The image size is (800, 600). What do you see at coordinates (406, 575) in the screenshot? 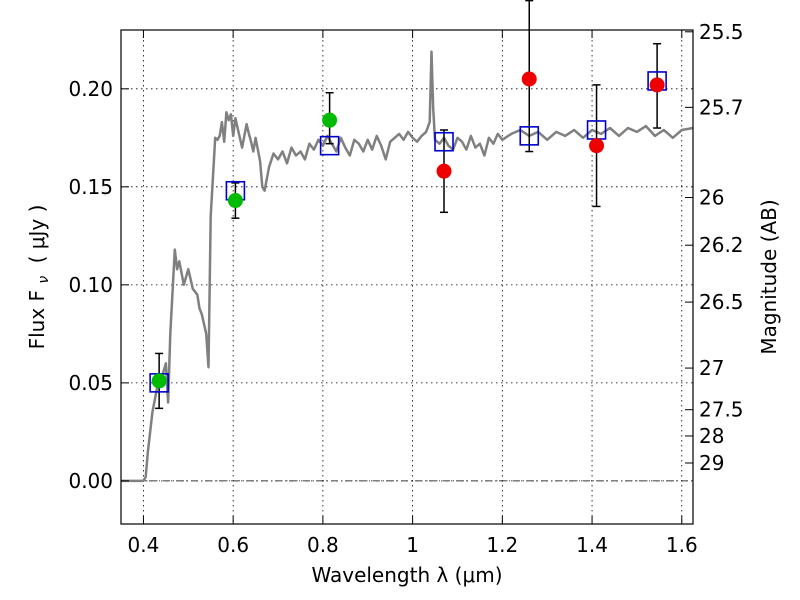
I see `x-axis-label: Wavelength λ (μm)` at bounding box center [406, 575].